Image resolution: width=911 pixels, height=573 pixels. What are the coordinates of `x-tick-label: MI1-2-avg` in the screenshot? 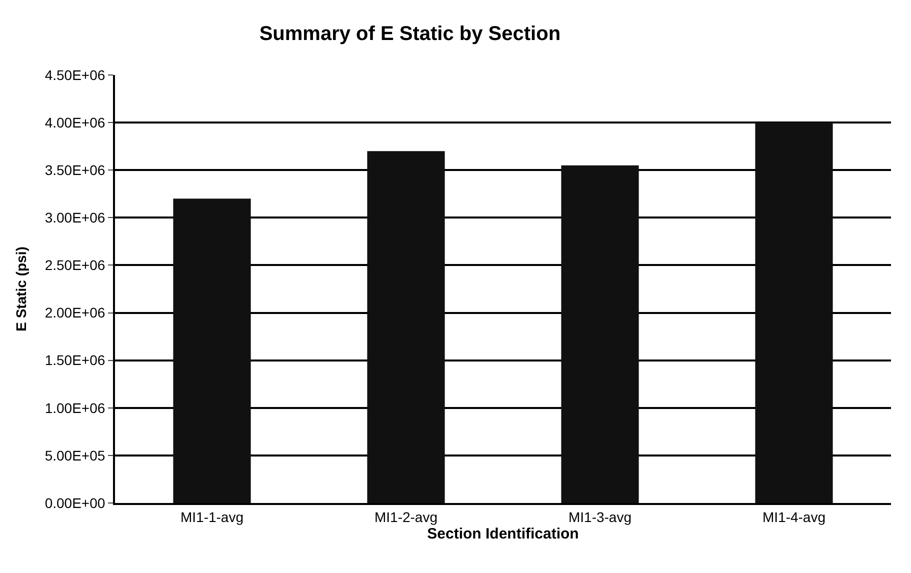 It's located at (406, 516).